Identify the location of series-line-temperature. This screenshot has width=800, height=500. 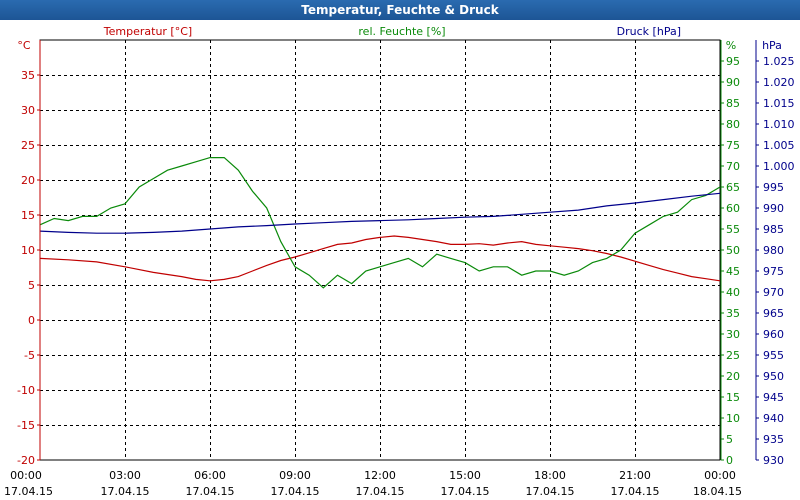
(380, 258).